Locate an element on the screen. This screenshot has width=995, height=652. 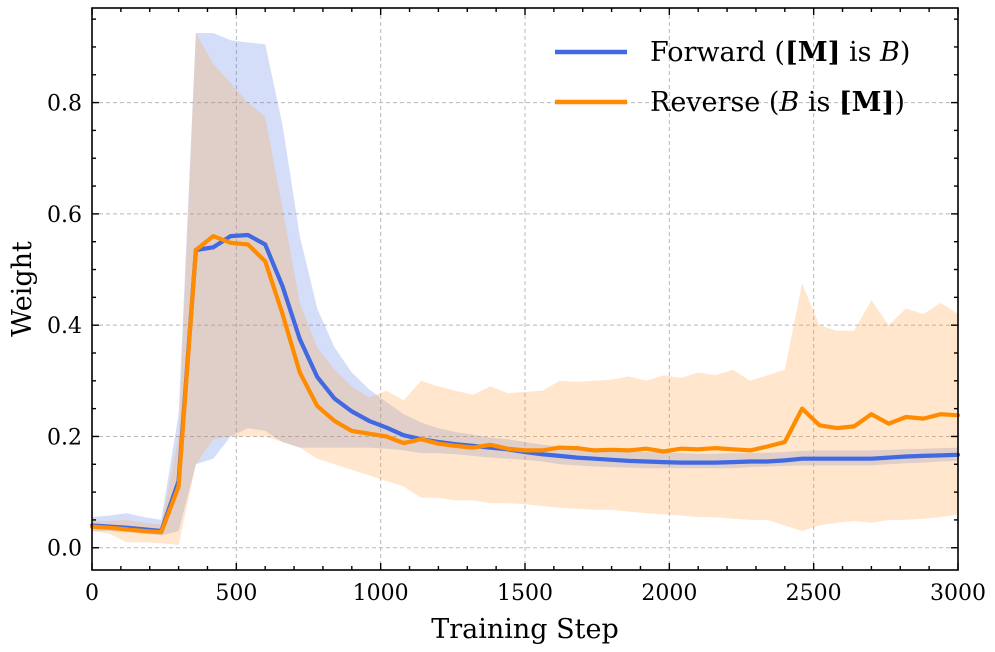
x-axis-label: Training Step is located at coordinates (525, 629).